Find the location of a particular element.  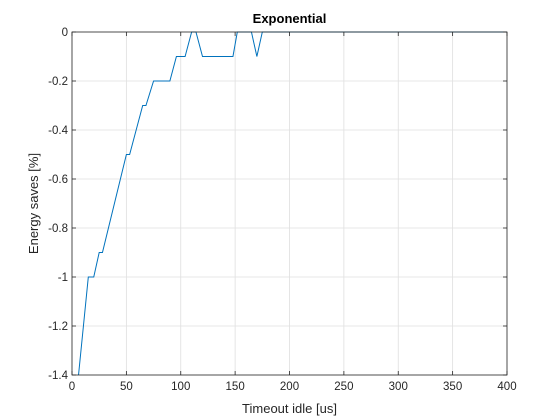

y-tick-label: -0.4 is located at coordinates (58, 131).